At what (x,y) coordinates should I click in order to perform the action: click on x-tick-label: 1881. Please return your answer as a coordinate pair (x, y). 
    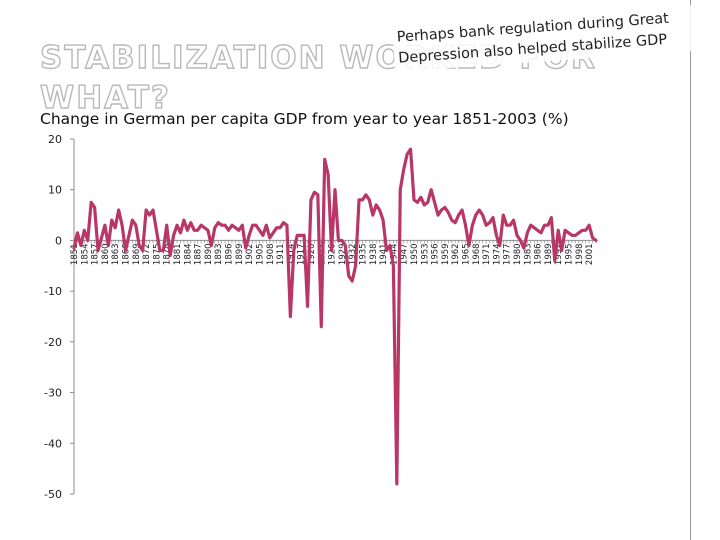
    Looking at the image, I should click on (178, 254).